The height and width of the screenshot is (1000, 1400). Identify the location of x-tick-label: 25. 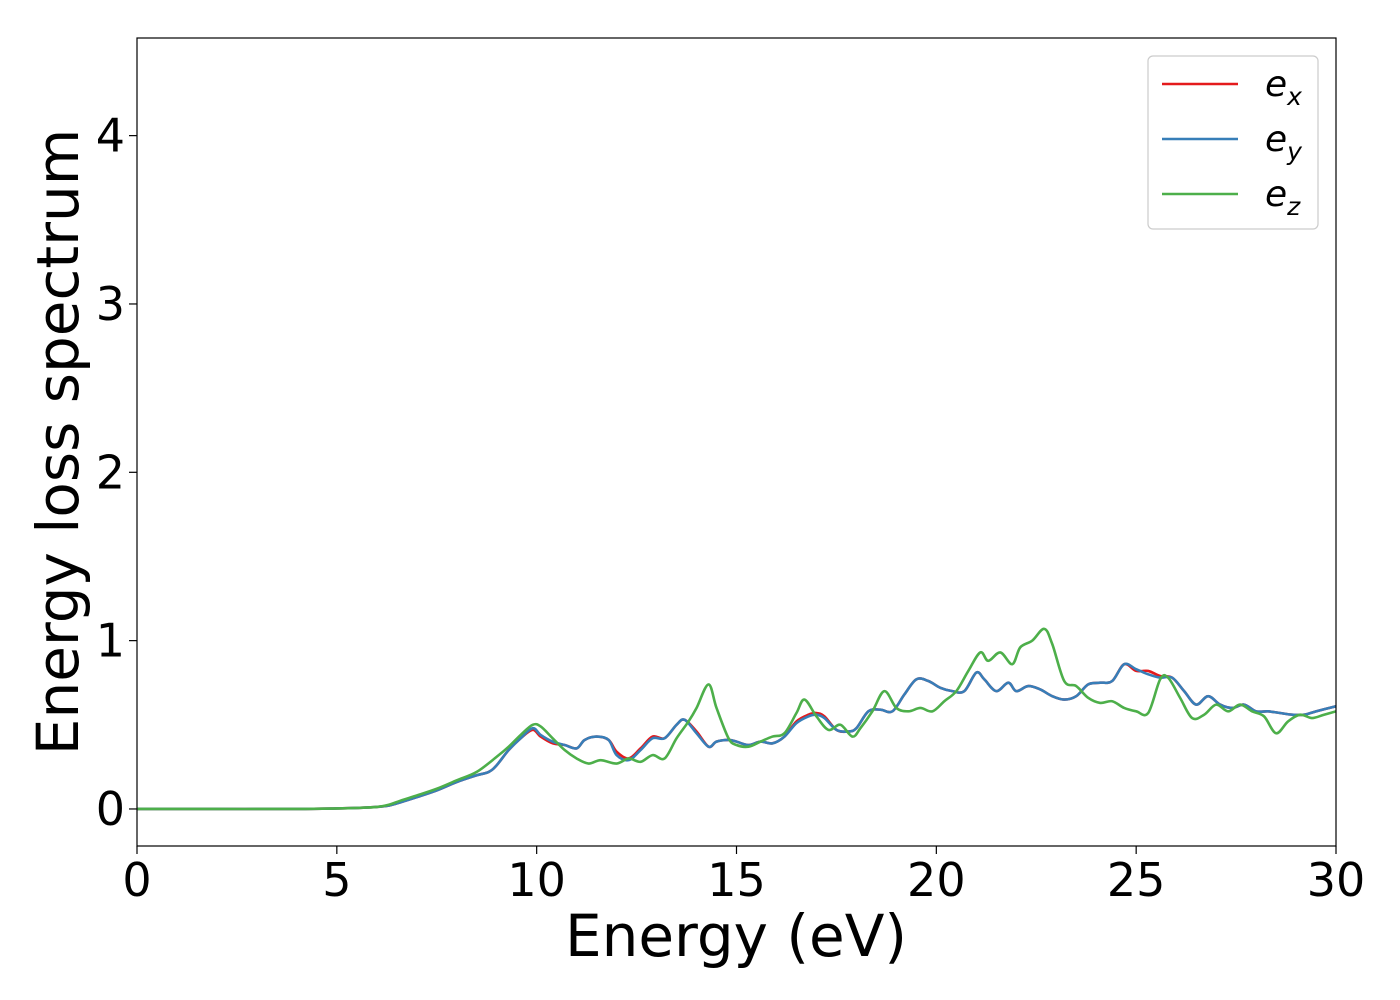
(1136, 880).